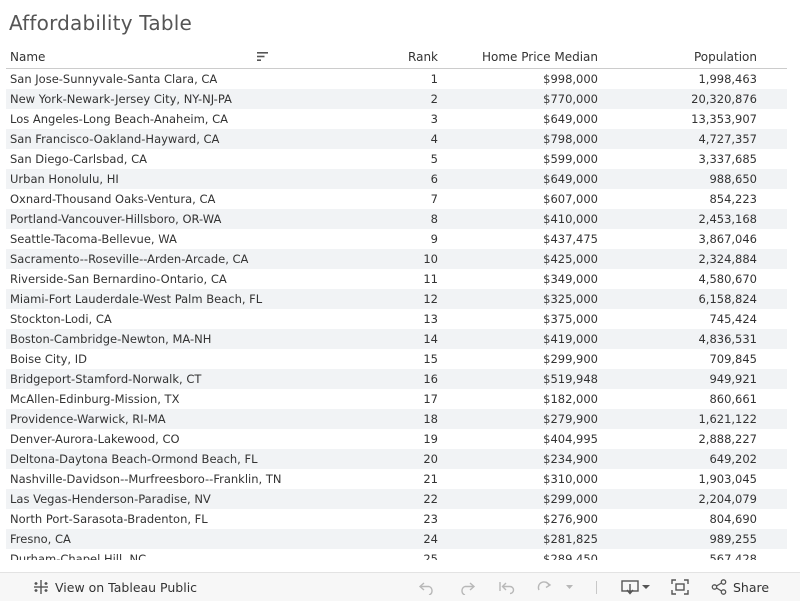 This screenshot has height=601, width=800. Describe the element at coordinates (570, 539) in the screenshot. I see `cell-home-price-median: $281,825` at that location.